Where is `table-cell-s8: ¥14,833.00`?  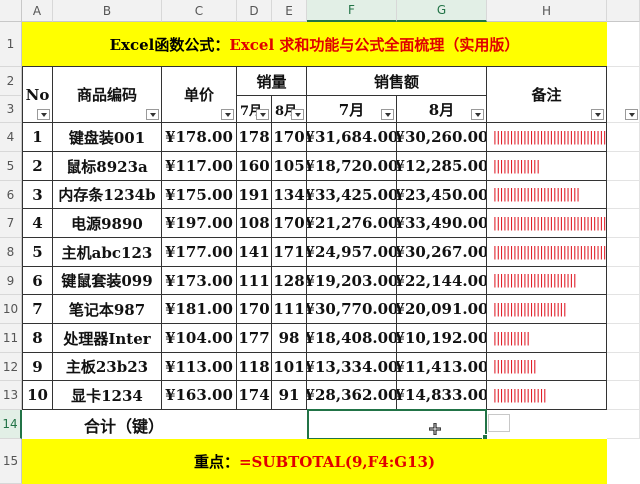 table-cell-s8: ¥14,833.00 is located at coordinates (442, 395).